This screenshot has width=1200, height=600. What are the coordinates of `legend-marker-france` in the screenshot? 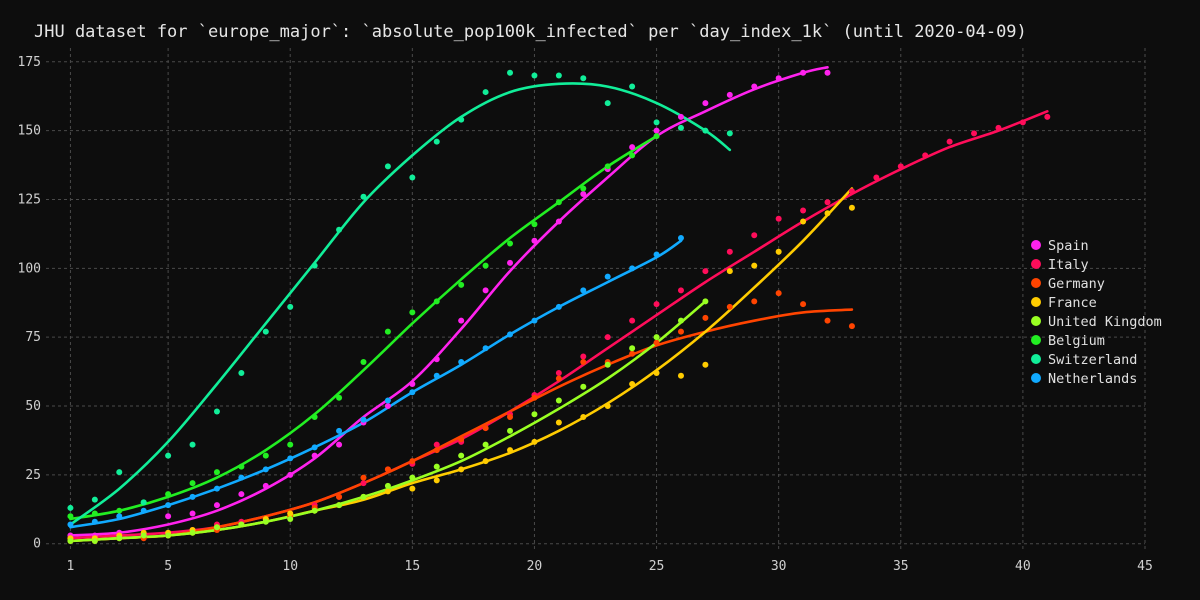 It's located at (1036, 302).